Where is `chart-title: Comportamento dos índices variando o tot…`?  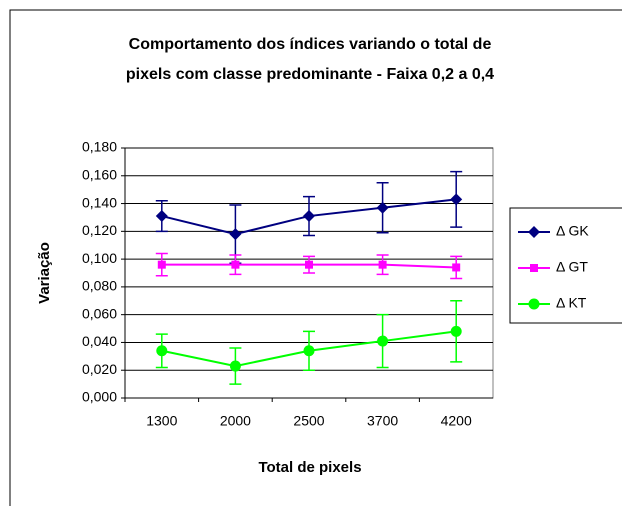 chart-title: Comportamento dos índices variando o tot… is located at coordinates (310, 44).